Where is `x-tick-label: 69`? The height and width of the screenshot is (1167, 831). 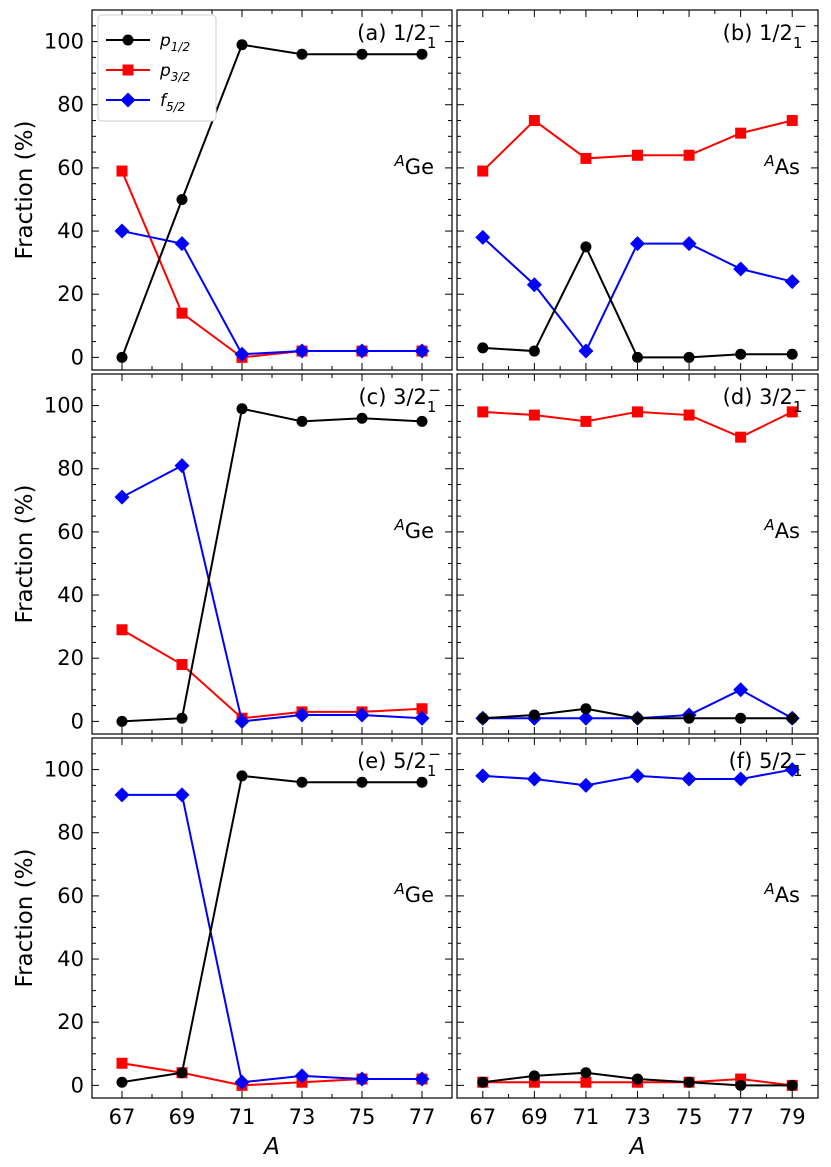 x-tick-label: 69 is located at coordinates (534, 1117).